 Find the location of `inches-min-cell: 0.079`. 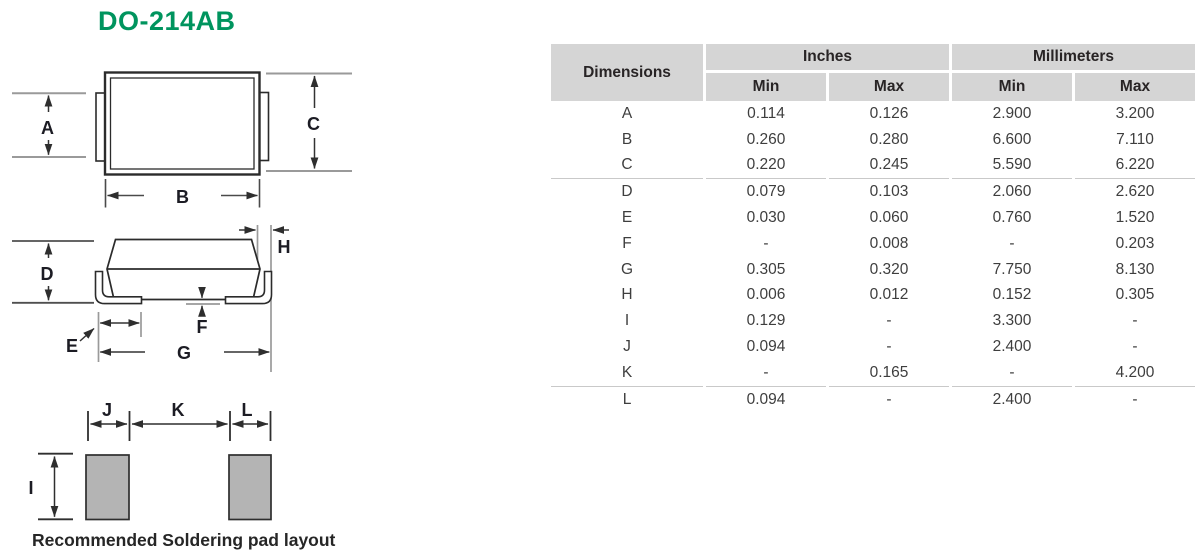

inches-min-cell: 0.079 is located at coordinates (766, 192).